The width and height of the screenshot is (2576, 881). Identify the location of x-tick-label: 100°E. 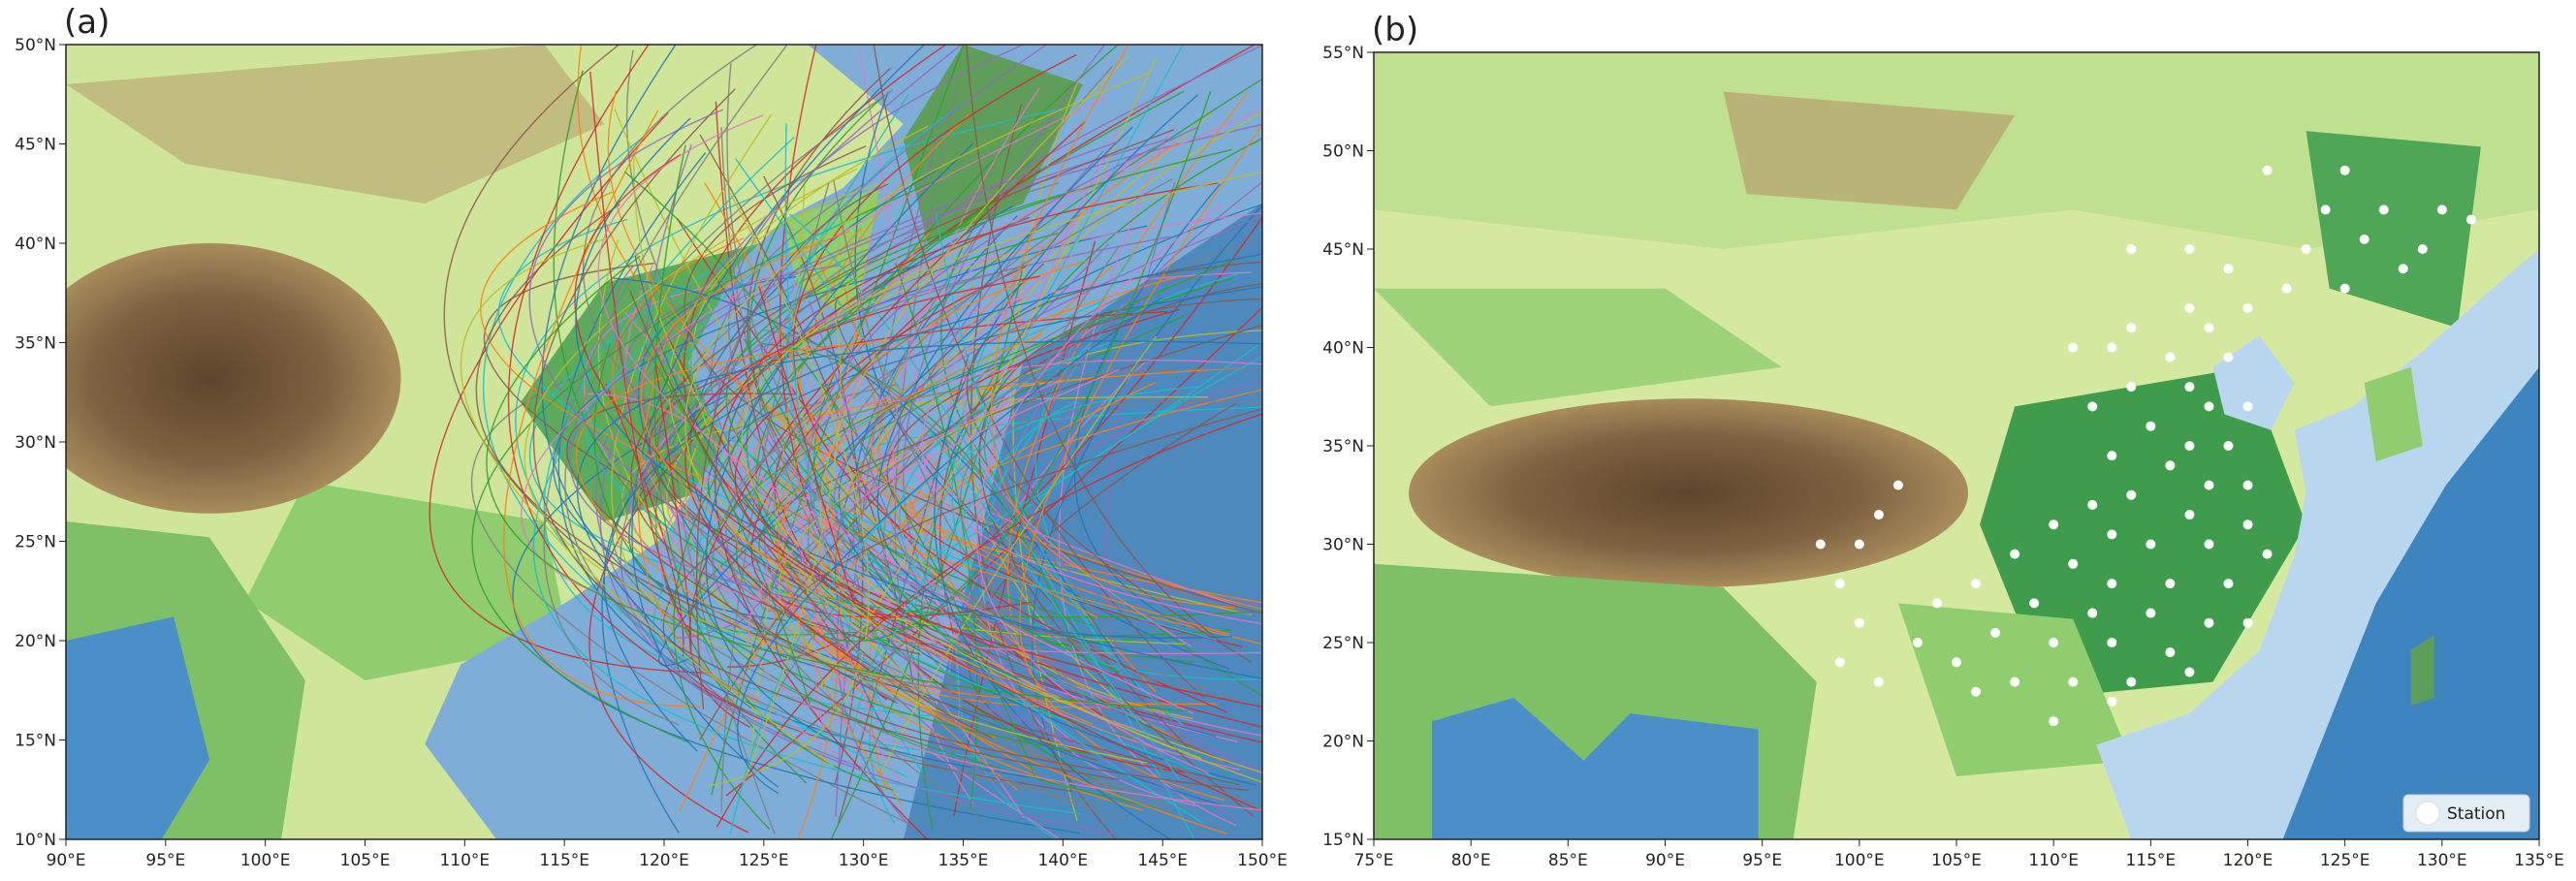
(1859, 861).